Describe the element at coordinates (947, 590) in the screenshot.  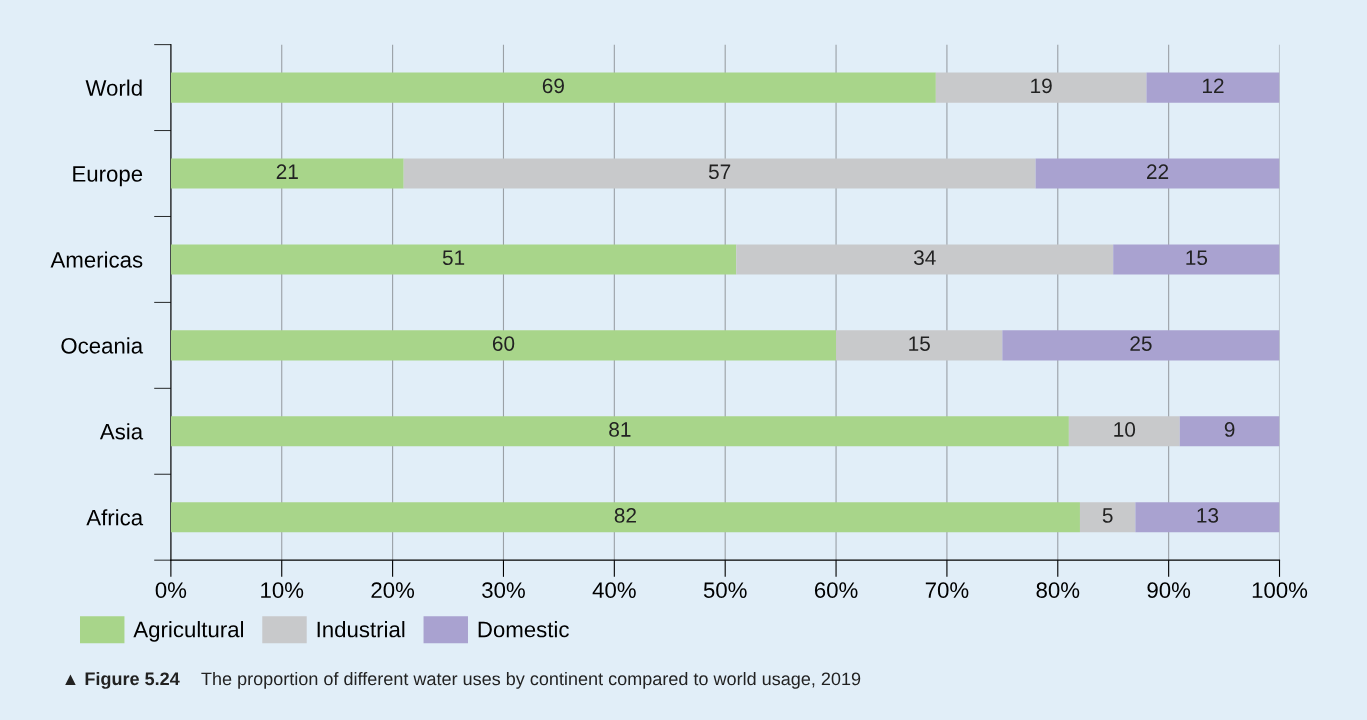
I see `x-tick-label: 70%` at that location.